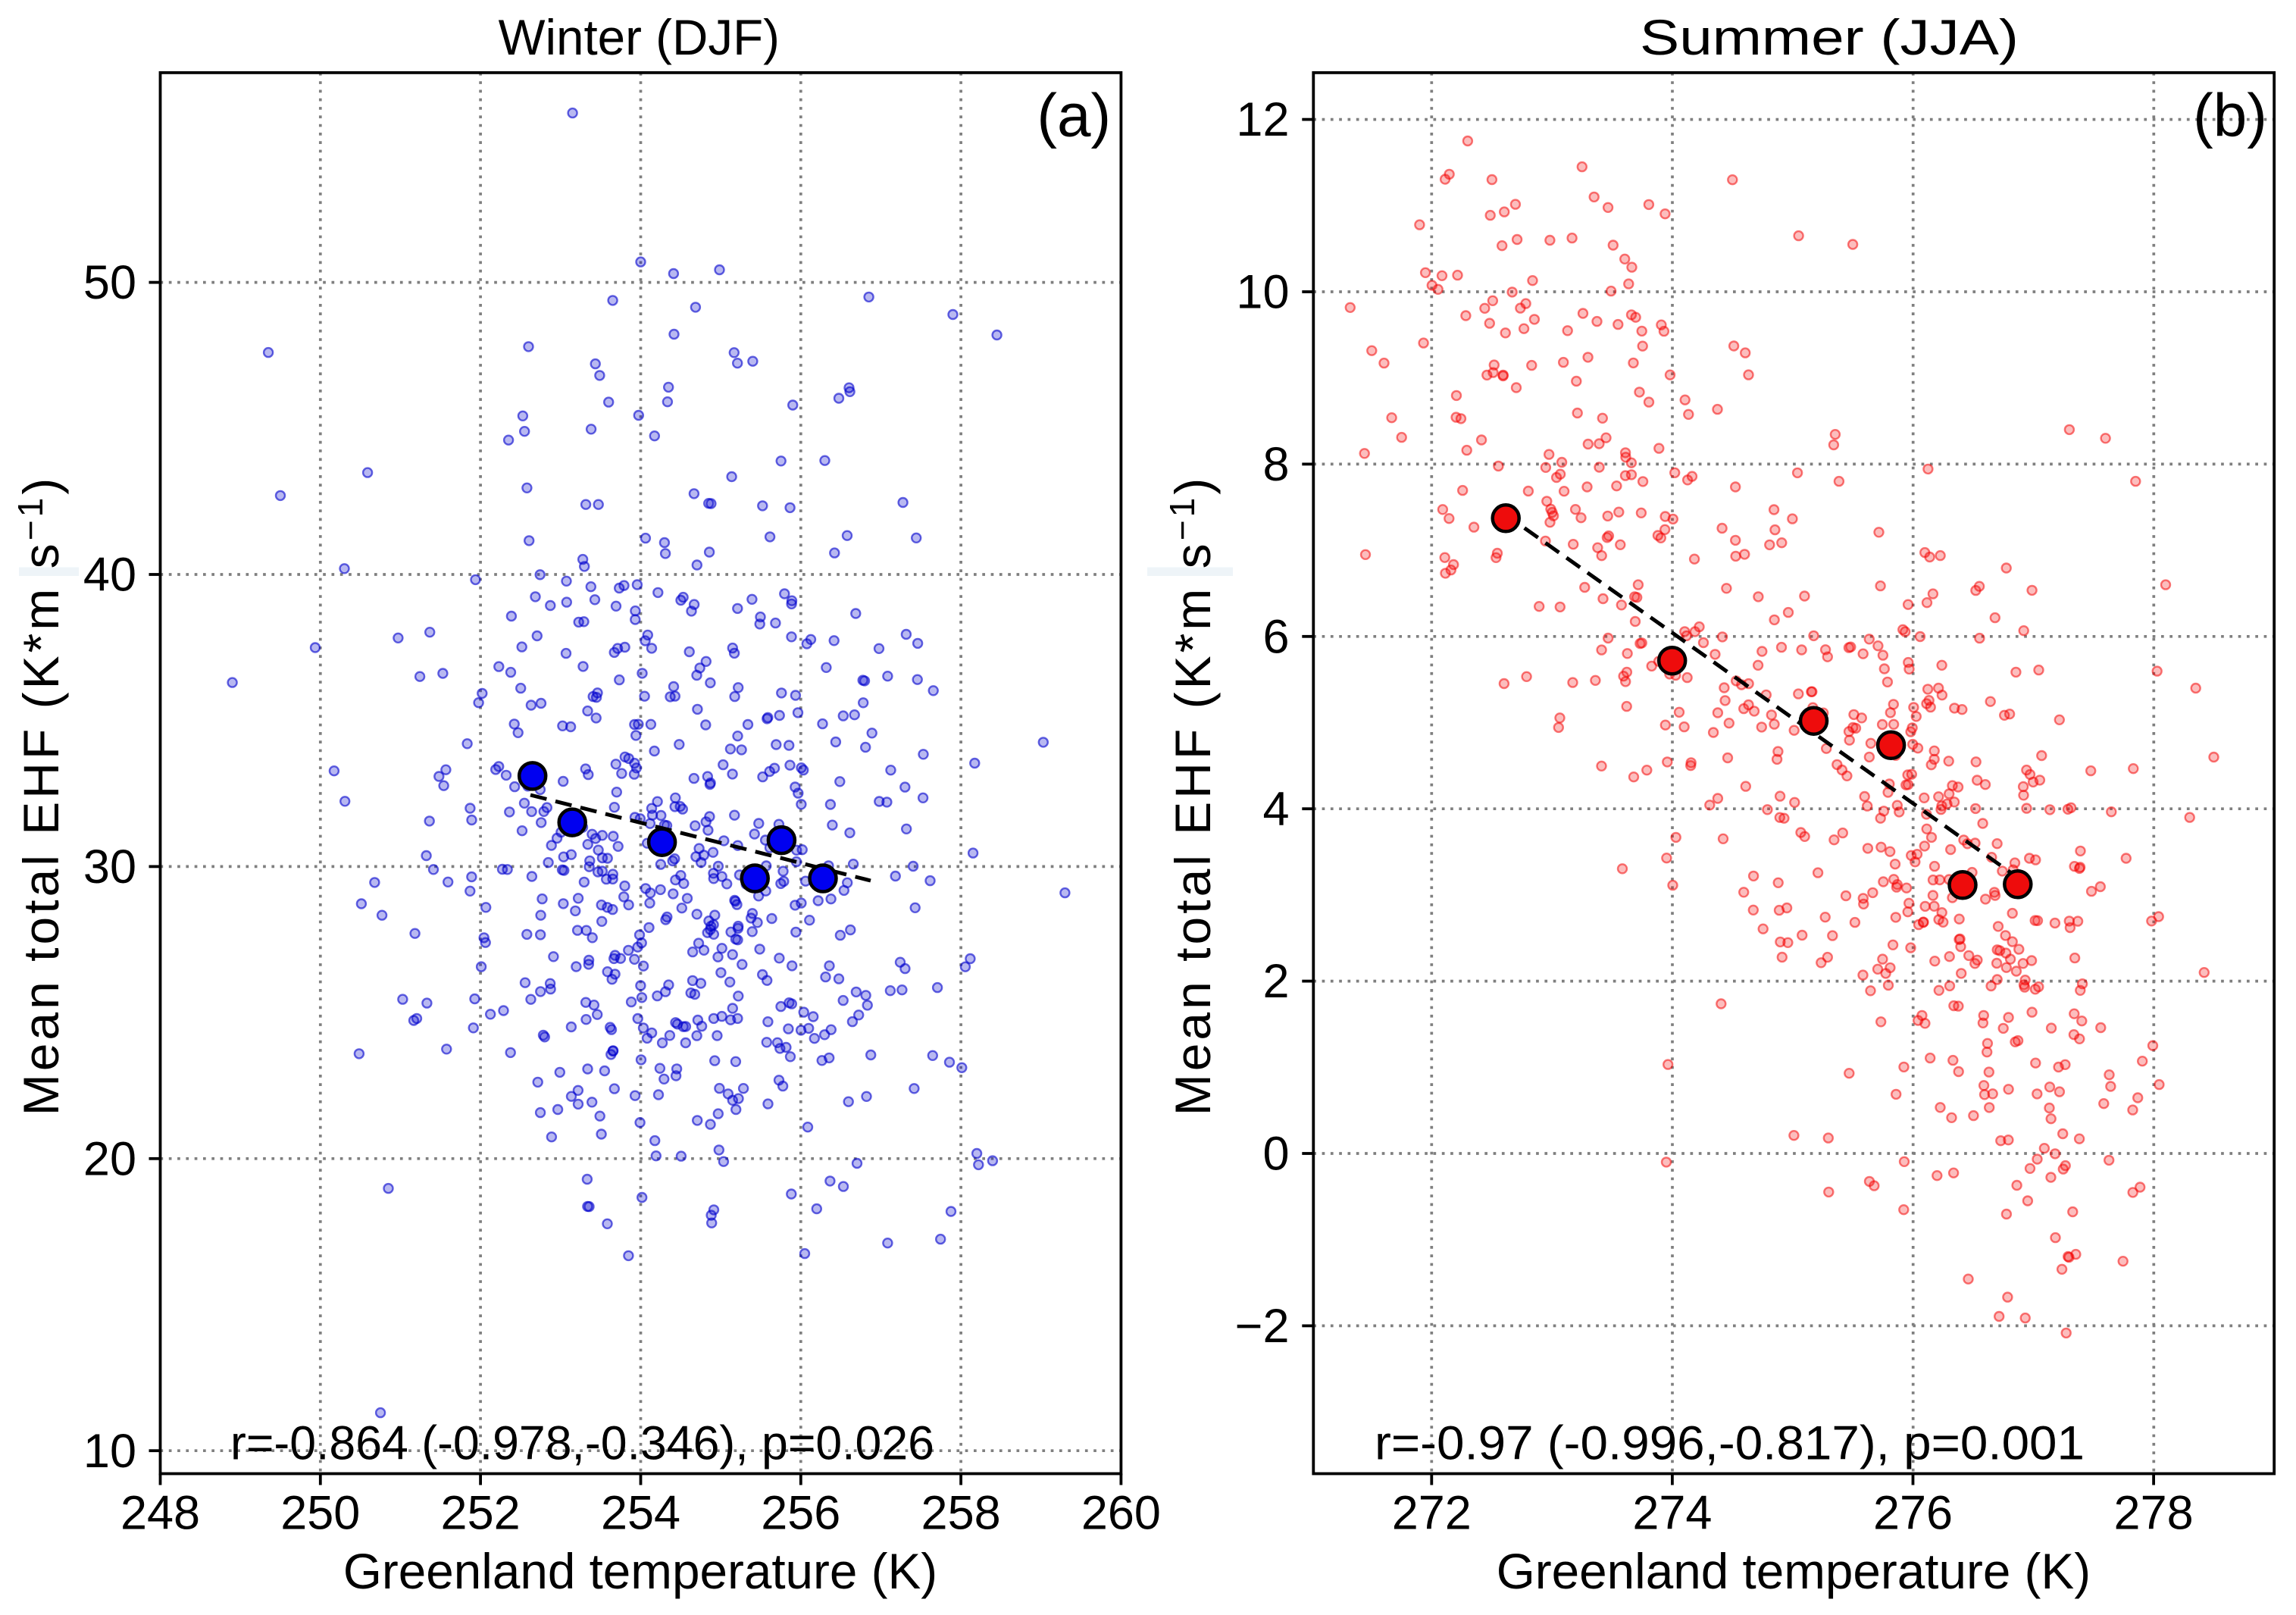 This screenshot has height=1615, width=2296. What do you see at coordinates (1913, 1513) in the screenshot?
I see `svg-text: 276` at bounding box center [1913, 1513].